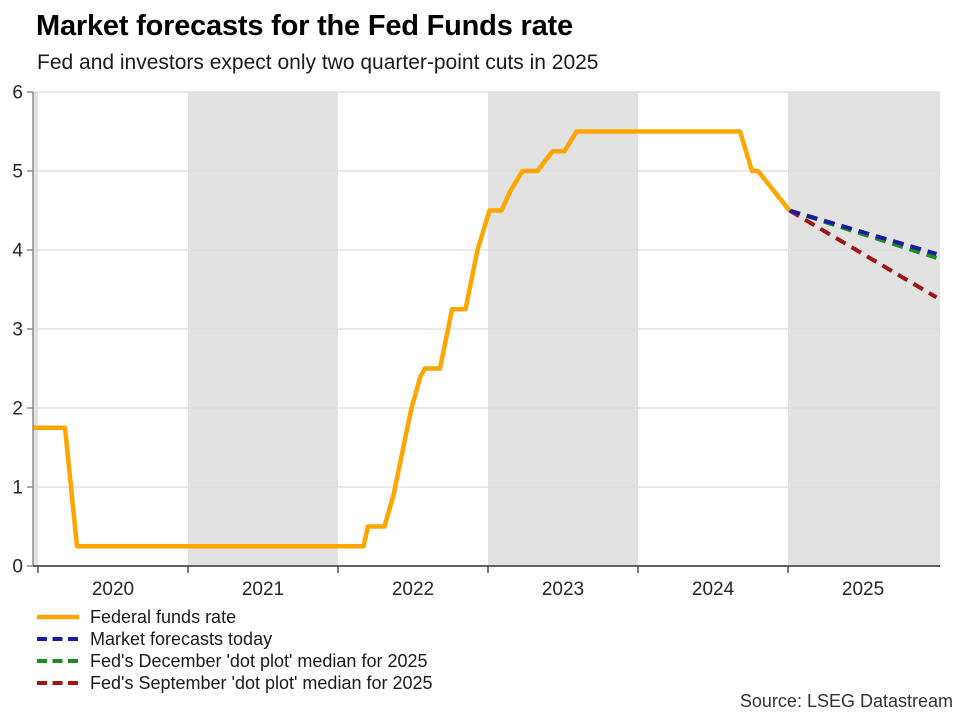  I want to click on x-axis-tick-label: 2025, so click(863, 589).